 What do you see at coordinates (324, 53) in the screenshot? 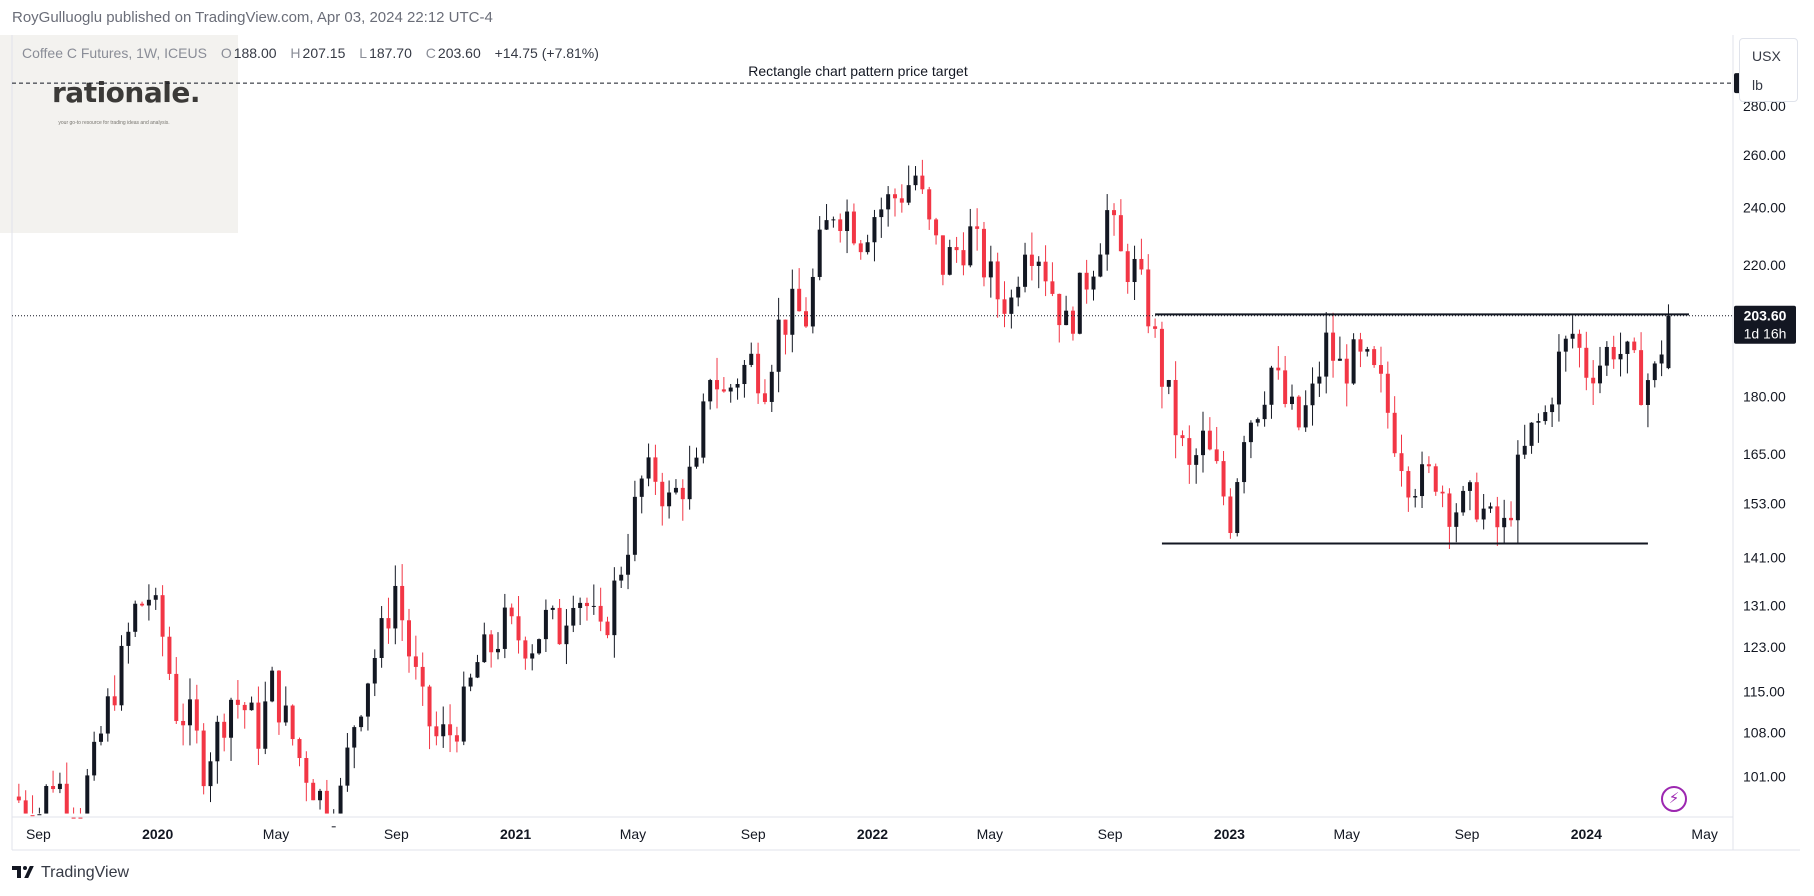
I see `high-value: 207.15` at bounding box center [324, 53].